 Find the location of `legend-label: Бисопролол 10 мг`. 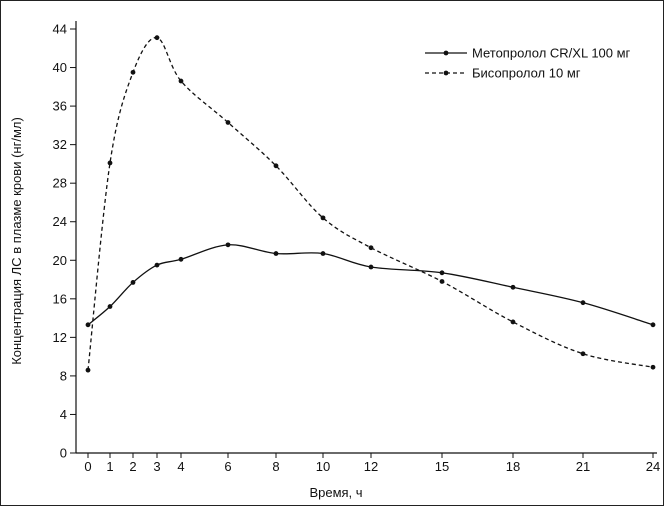

legend-label: Бисопролол 10 мг is located at coordinates (526, 73).